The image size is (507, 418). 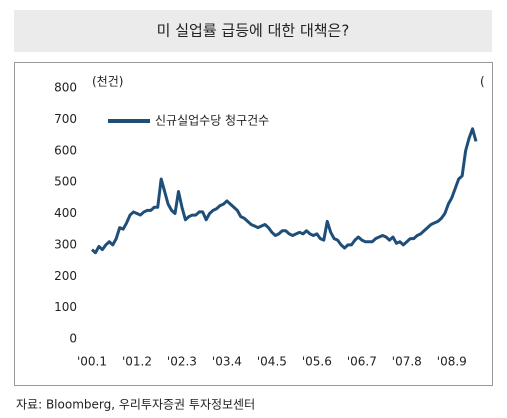 I want to click on y-axis-unit: (천건), so click(x=107, y=81).